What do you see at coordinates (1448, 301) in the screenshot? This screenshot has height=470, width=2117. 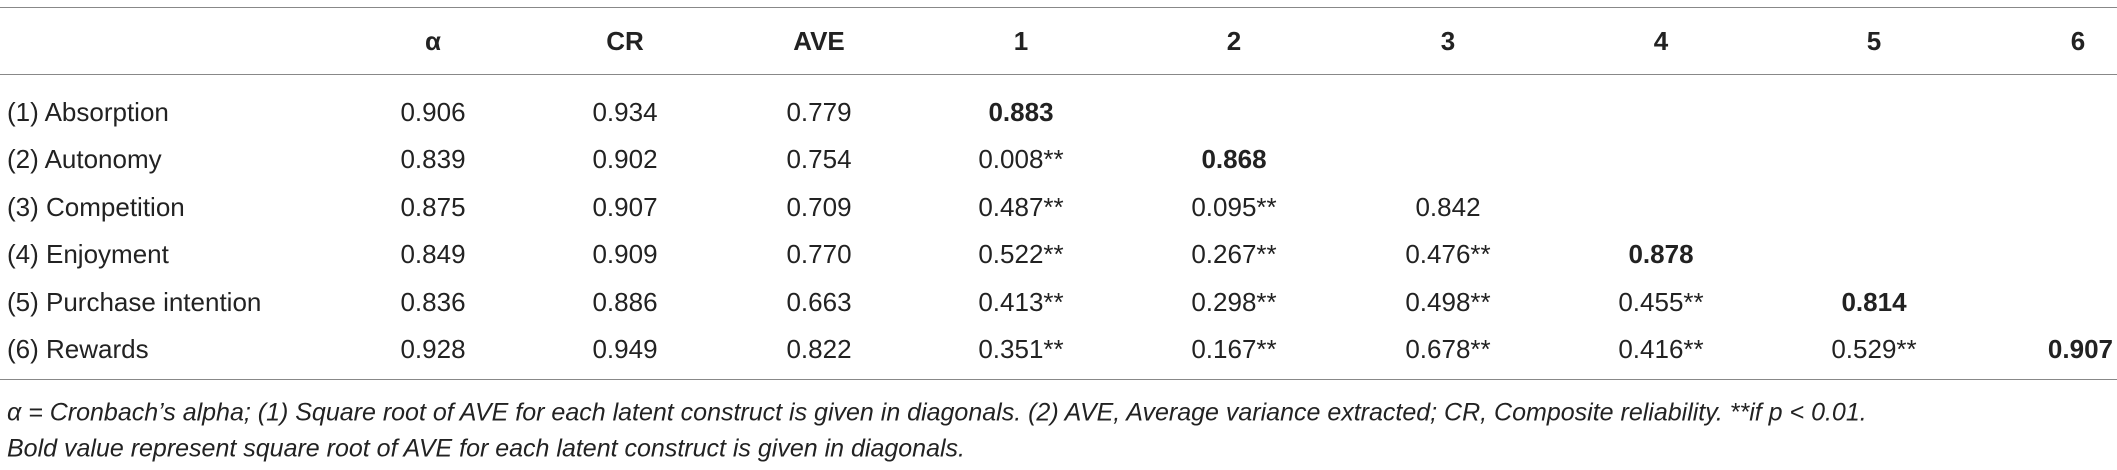 I see `table-cell: 0.498**` at bounding box center [1448, 301].